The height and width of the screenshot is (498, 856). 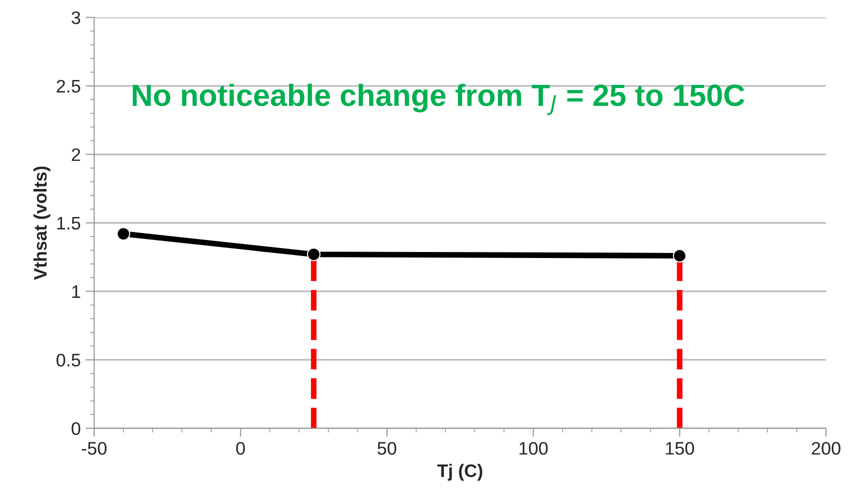 I want to click on x-tick-label: 0, so click(x=240, y=448).